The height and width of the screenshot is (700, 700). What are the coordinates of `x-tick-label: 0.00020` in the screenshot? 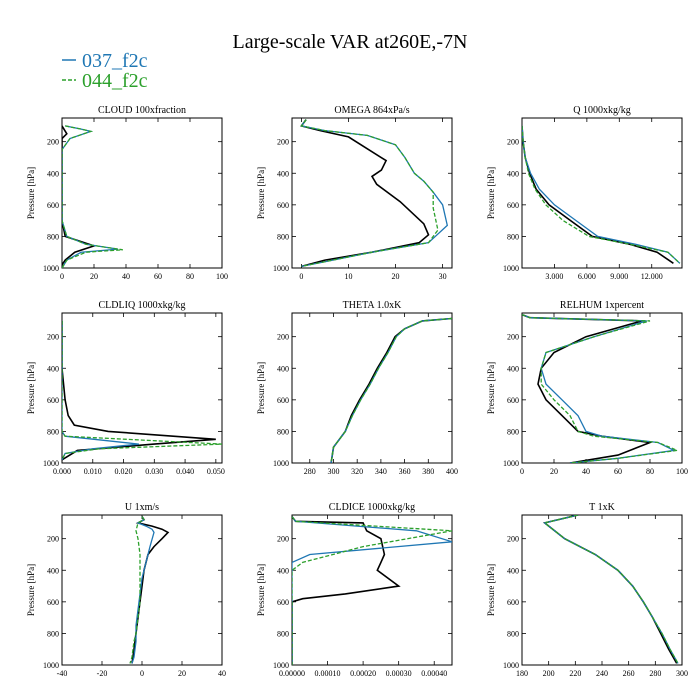 It's located at (363, 673).